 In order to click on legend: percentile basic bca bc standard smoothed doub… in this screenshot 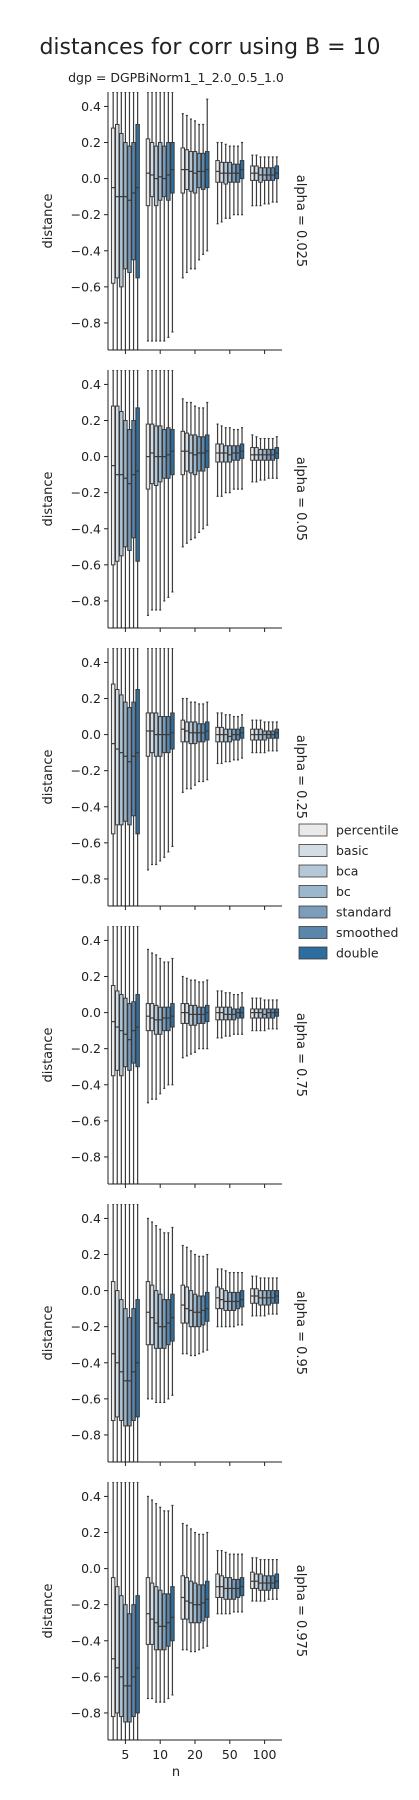, I will do `click(348, 892)`.